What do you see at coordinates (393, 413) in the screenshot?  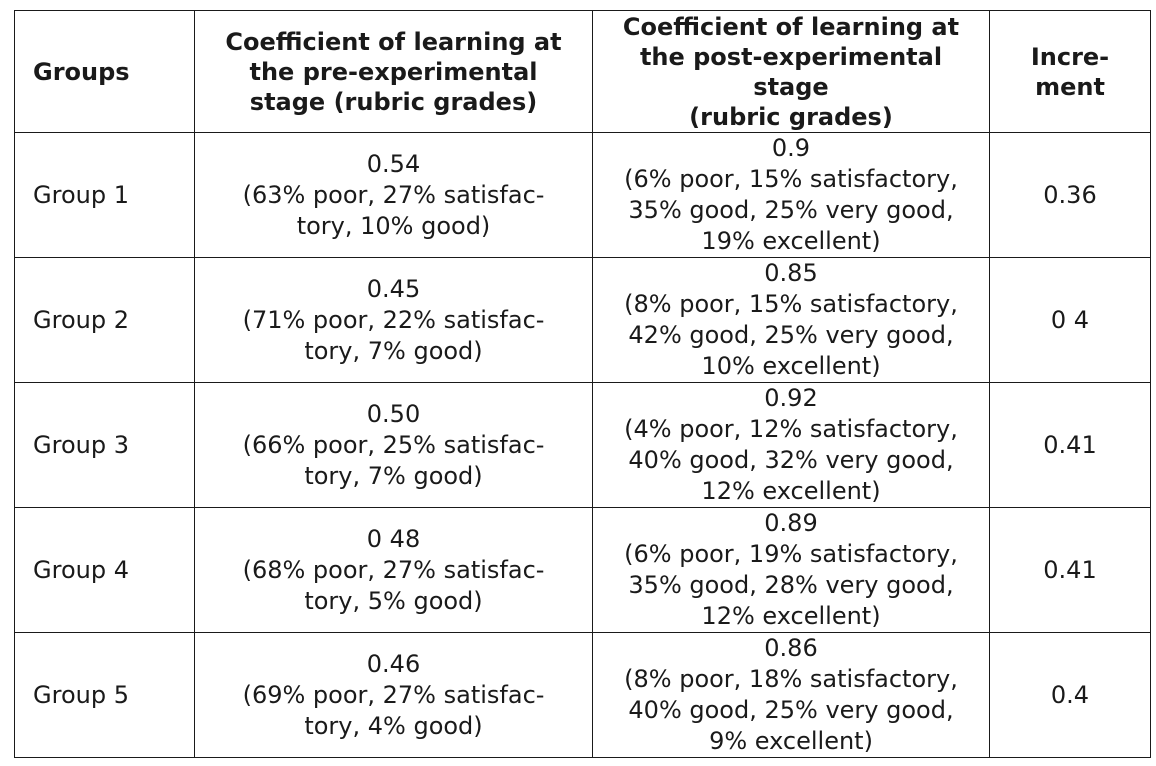 I see `pre-value: 0.50` at bounding box center [393, 413].